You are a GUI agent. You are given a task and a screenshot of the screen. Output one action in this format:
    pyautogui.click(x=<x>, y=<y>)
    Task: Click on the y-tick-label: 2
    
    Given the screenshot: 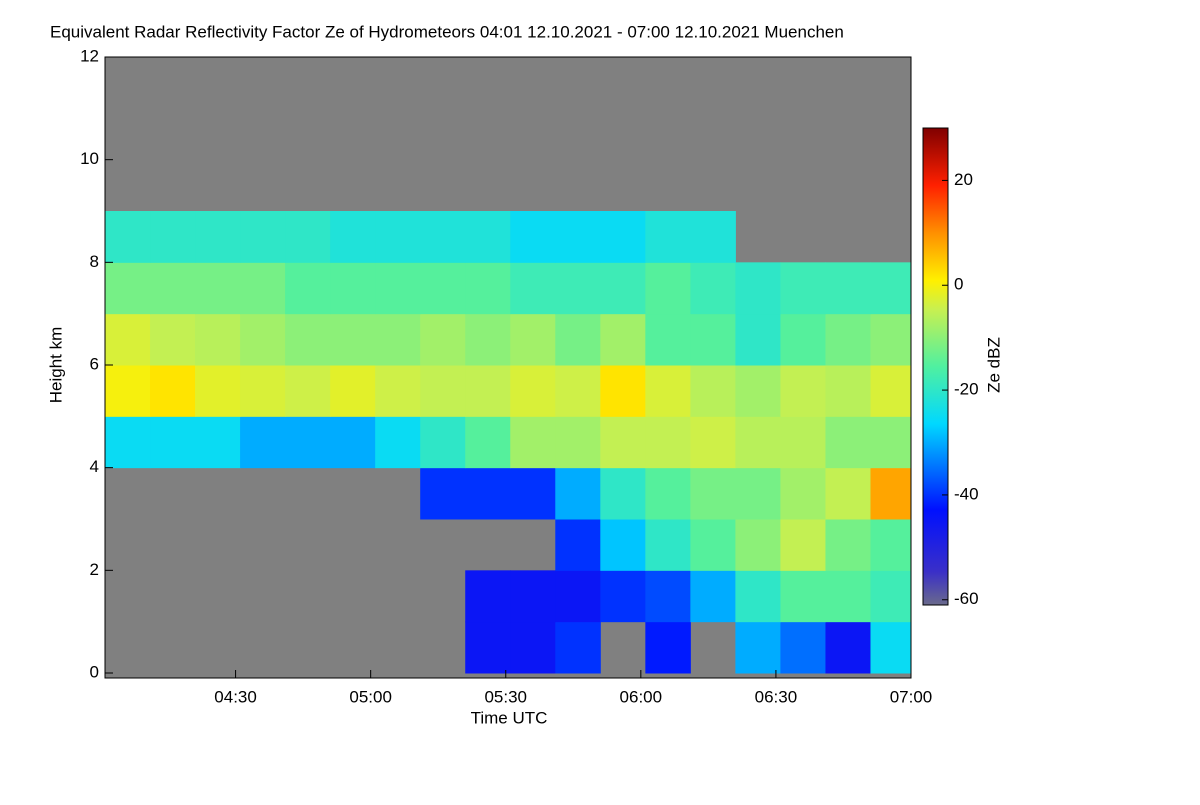 What is the action you would take?
    pyautogui.click(x=94, y=569)
    